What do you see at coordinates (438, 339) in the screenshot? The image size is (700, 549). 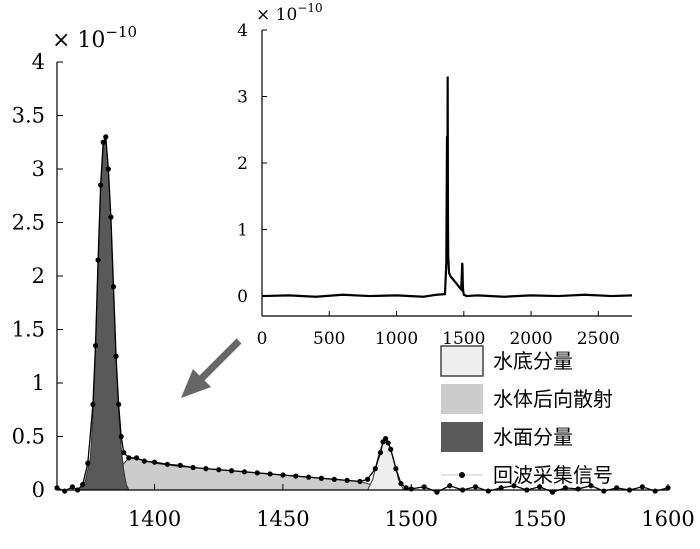 I see `inset-x-tick-labels: 0 500 1000 1500 2000 2500` at bounding box center [438, 339].